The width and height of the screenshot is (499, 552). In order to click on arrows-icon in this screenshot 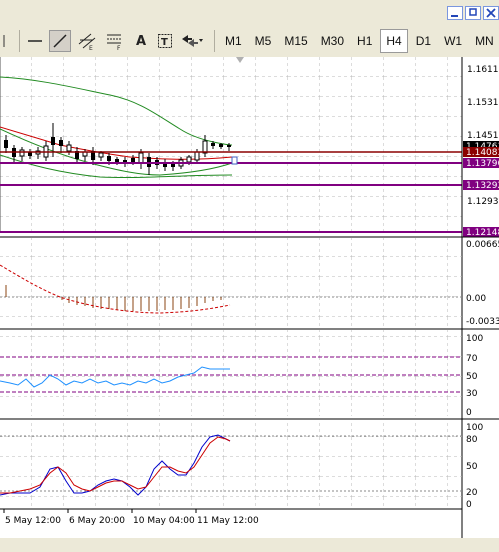, I will do `click(192, 41)`.